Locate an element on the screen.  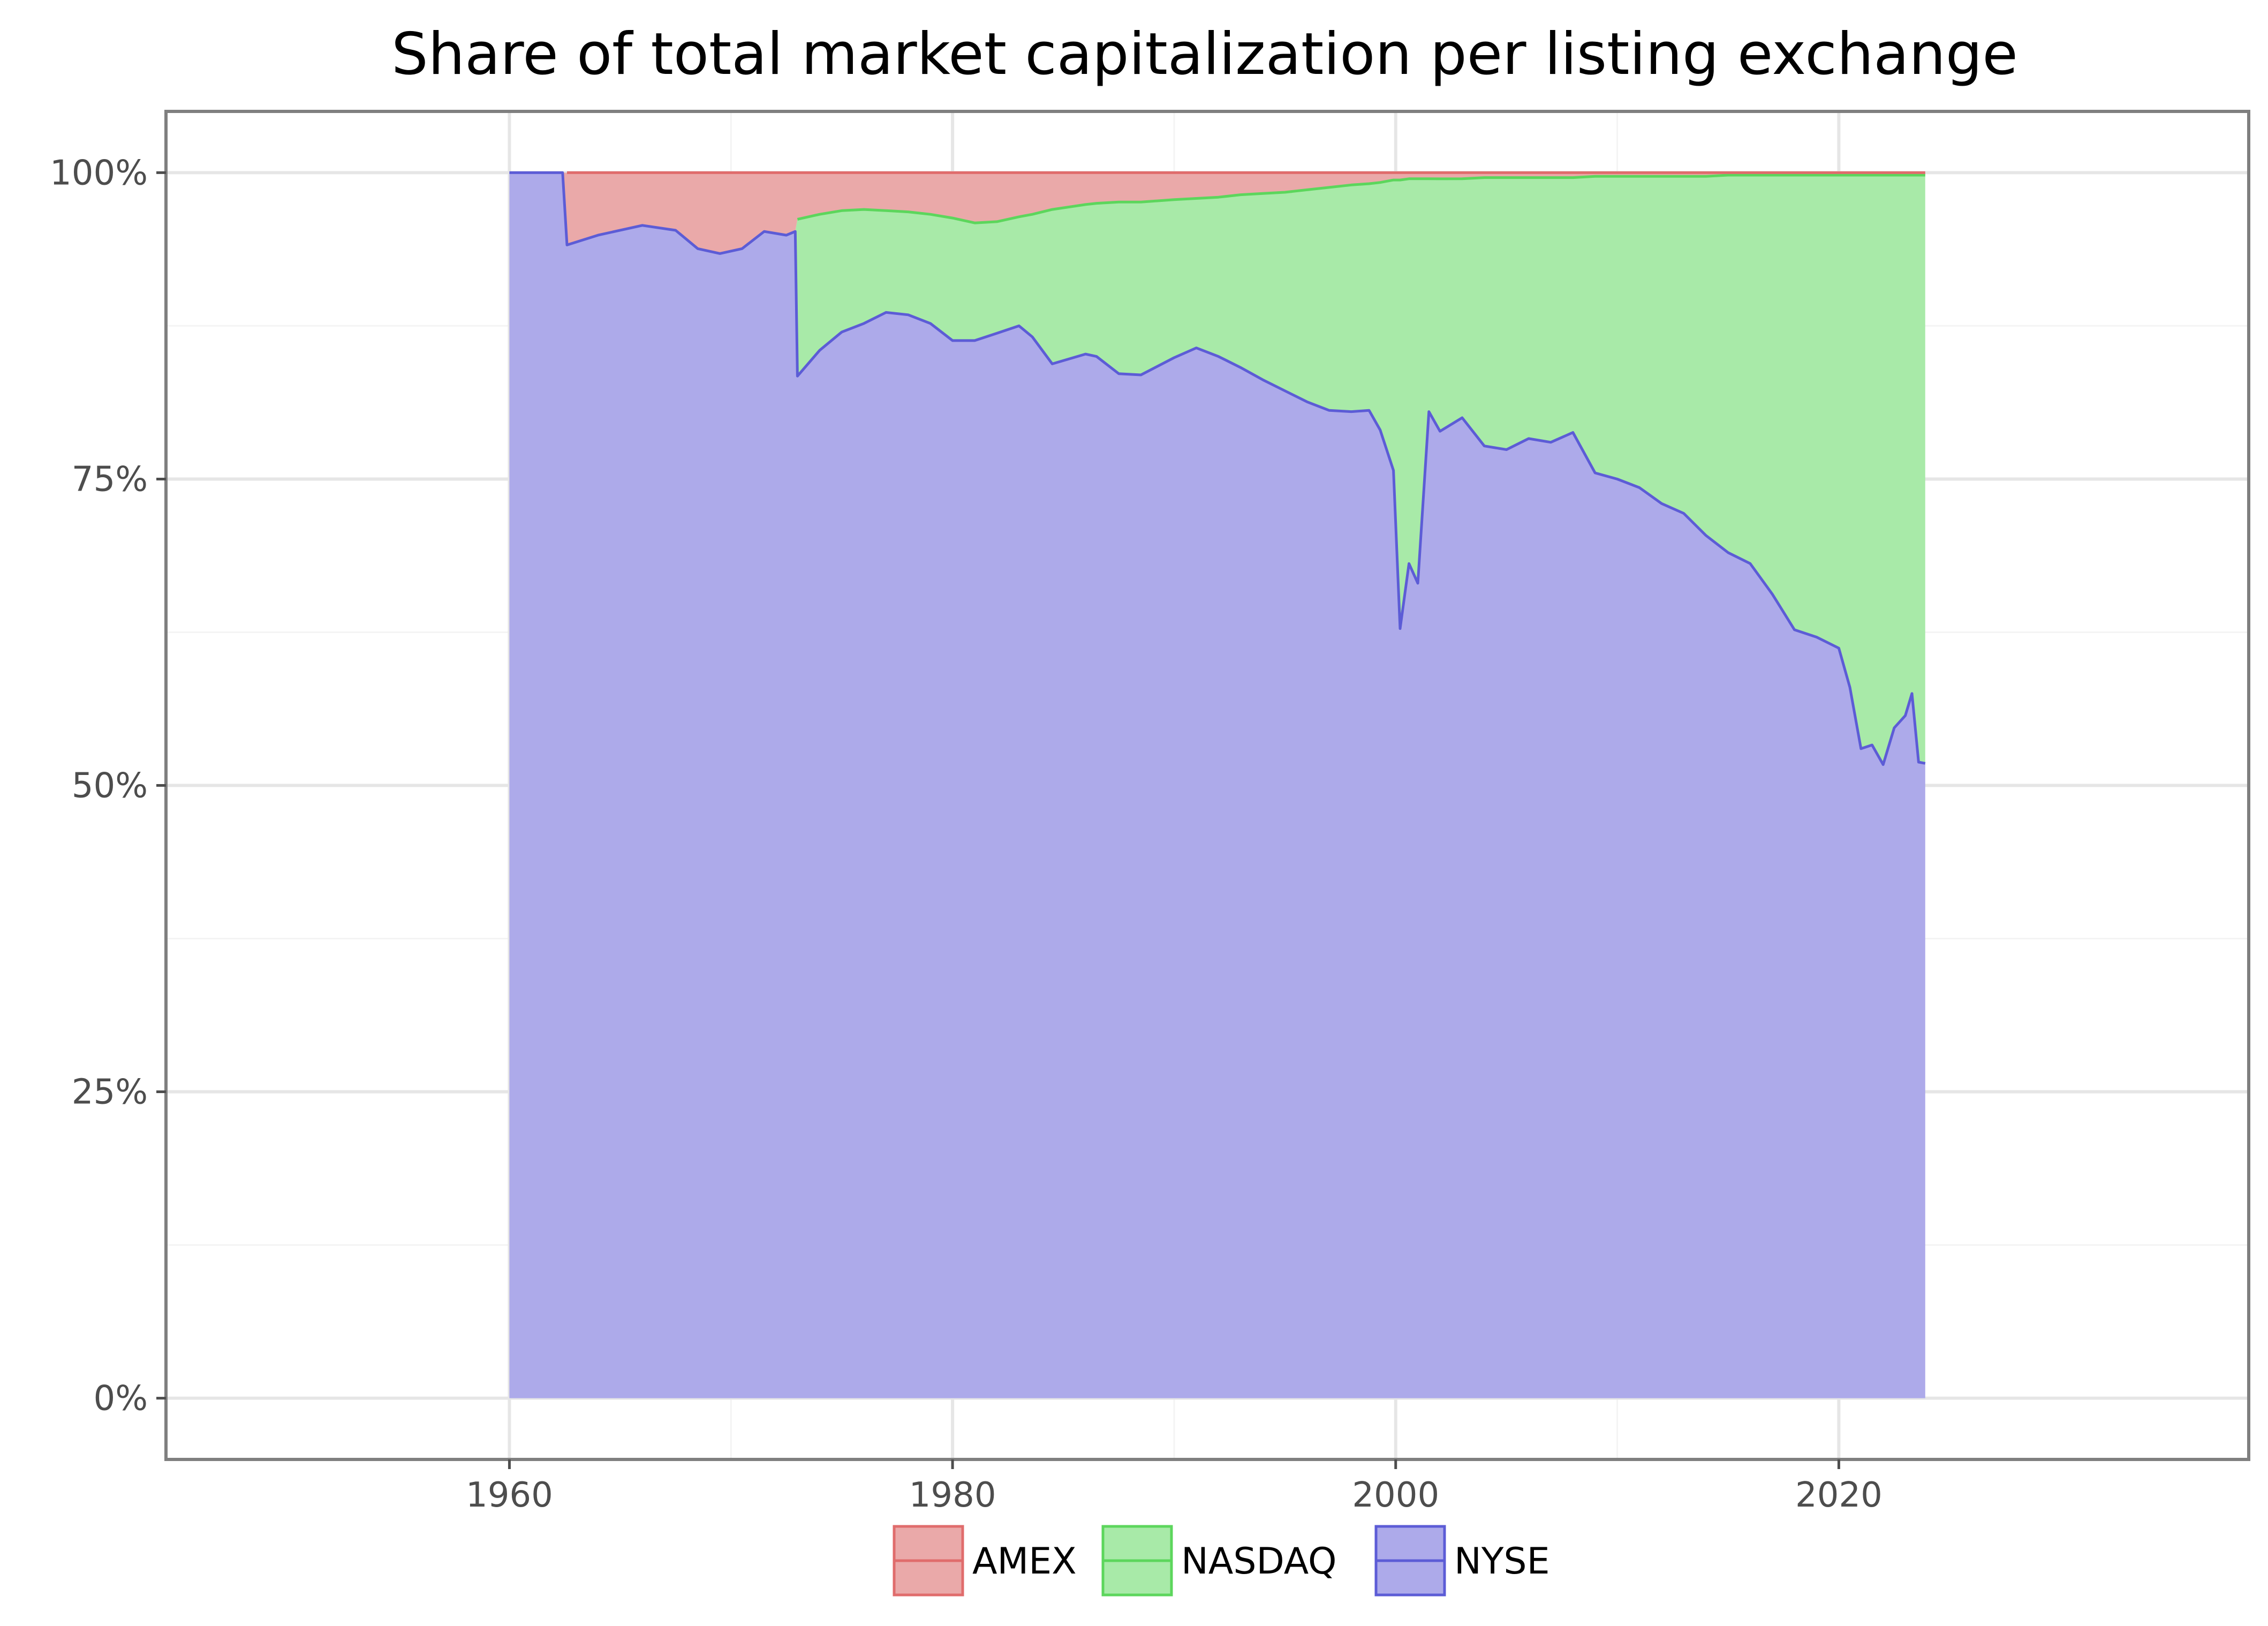
legend-item-nyse: NYSE is located at coordinates (1462, 1561).